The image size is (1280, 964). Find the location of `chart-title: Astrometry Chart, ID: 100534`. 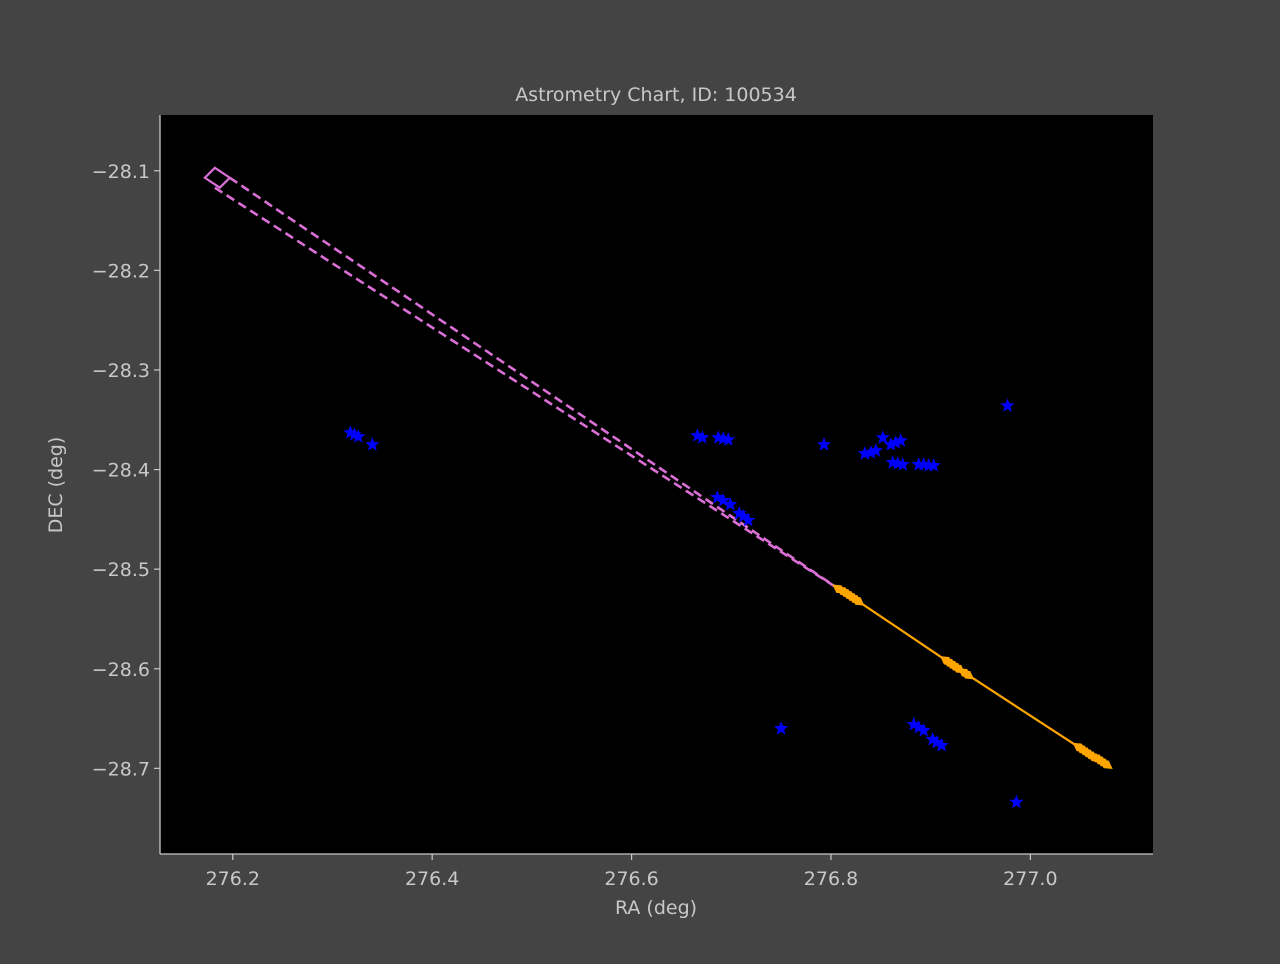

chart-title: Astrometry Chart, ID: 100534 is located at coordinates (656, 95).